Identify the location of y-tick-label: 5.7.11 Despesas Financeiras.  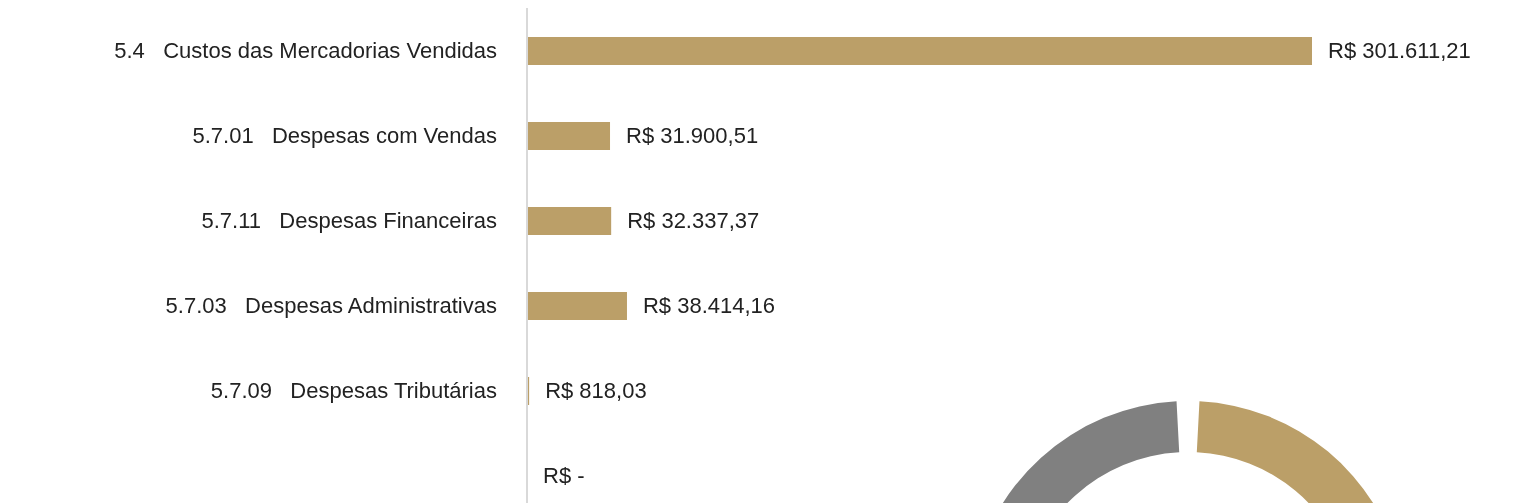
(349, 221).